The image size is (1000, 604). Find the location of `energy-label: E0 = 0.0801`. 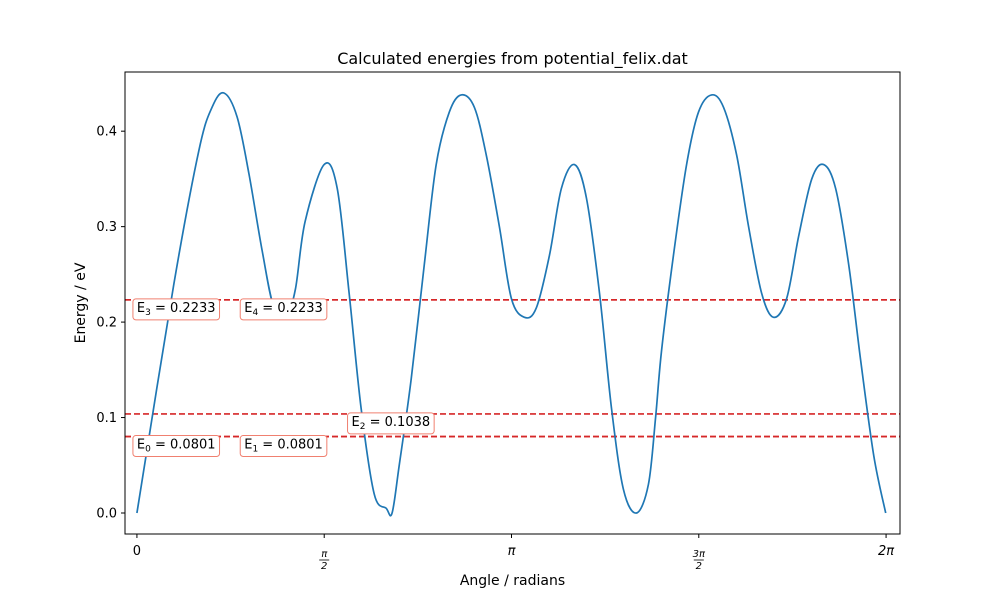

energy-label: E0 = 0.0801 is located at coordinates (176, 446).